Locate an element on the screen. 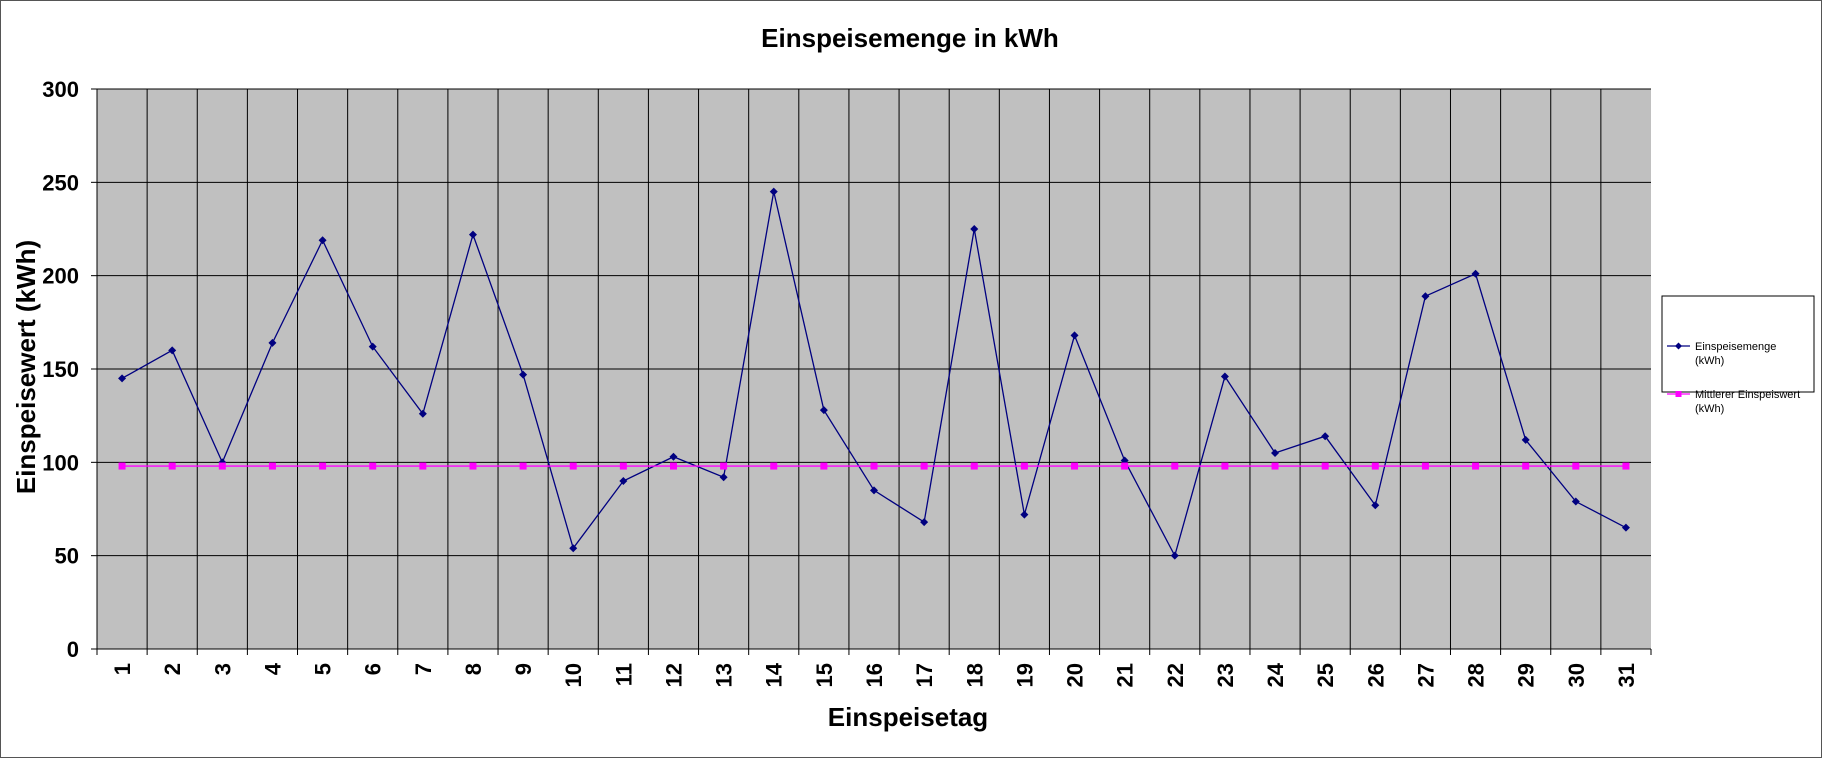 The image size is (1822, 758). x-tick-label: 15 is located at coordinates (824, 675).